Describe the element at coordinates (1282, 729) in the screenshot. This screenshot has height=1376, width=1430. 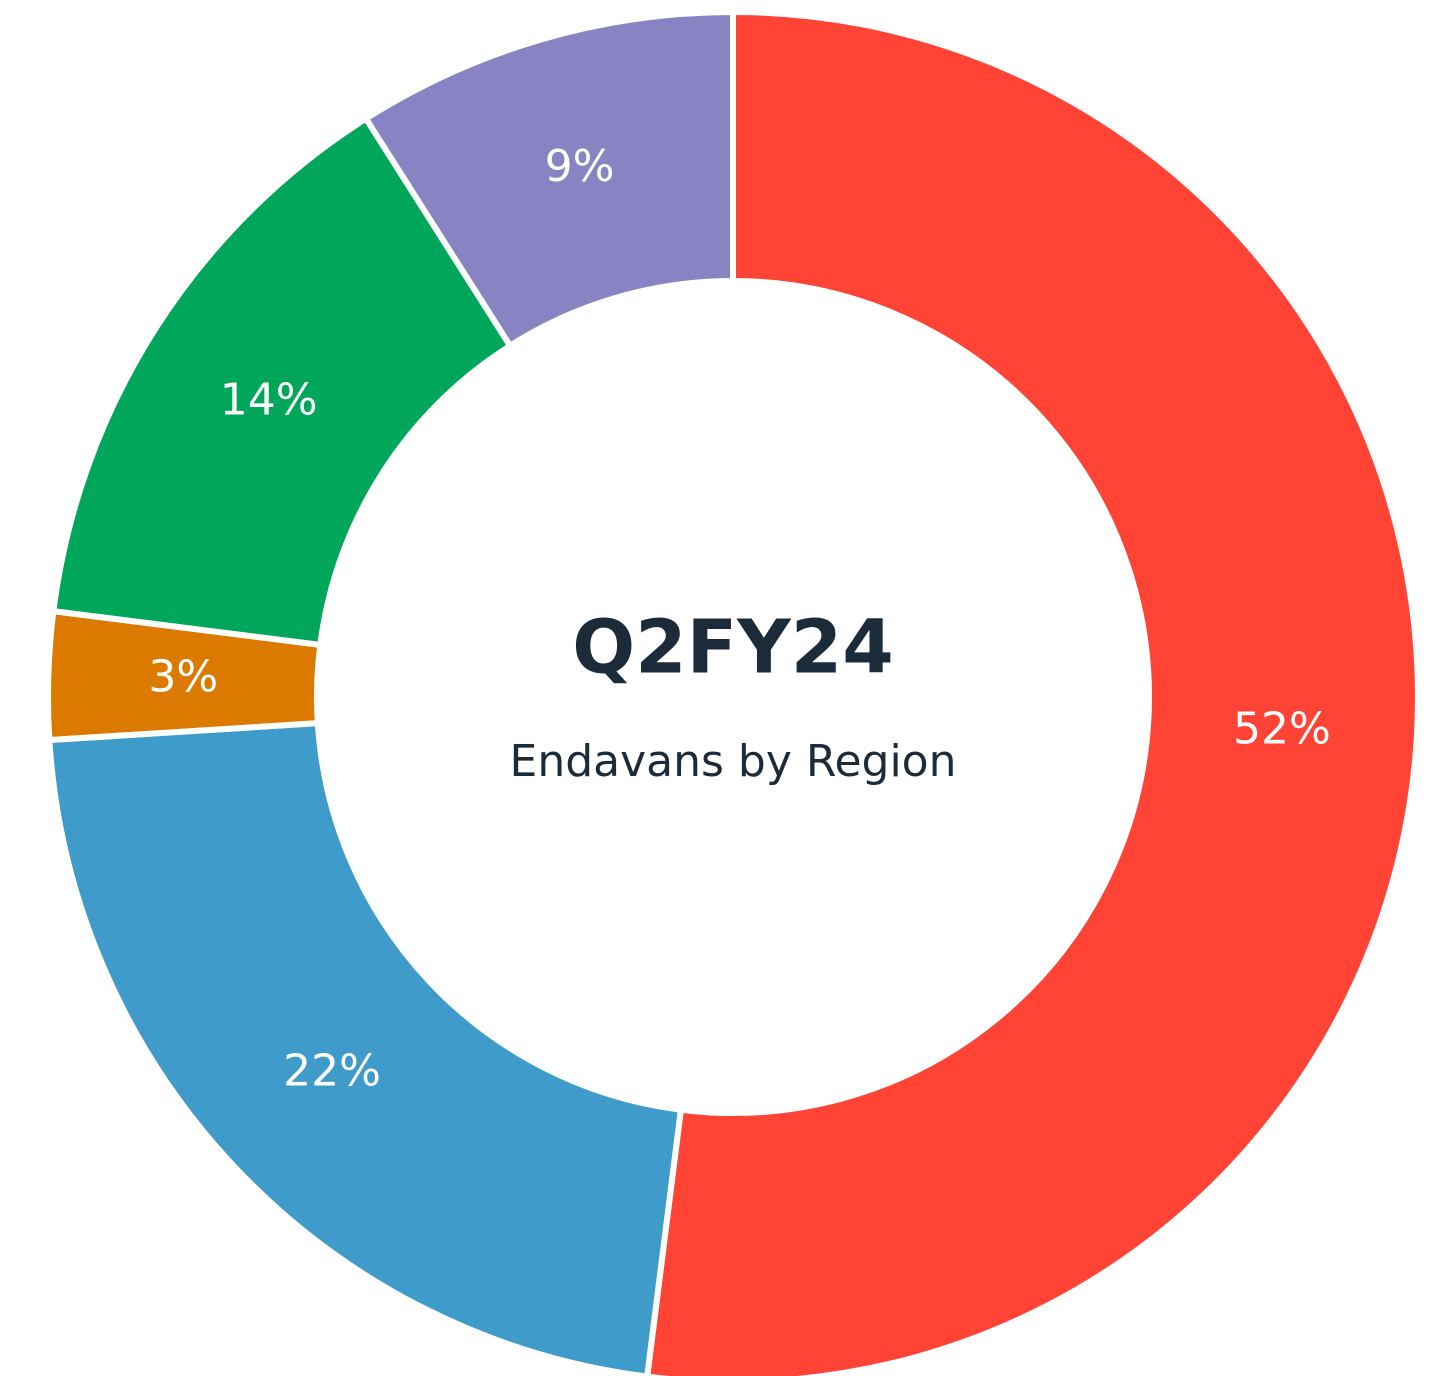
I see `slice-label: 52%` at that location.